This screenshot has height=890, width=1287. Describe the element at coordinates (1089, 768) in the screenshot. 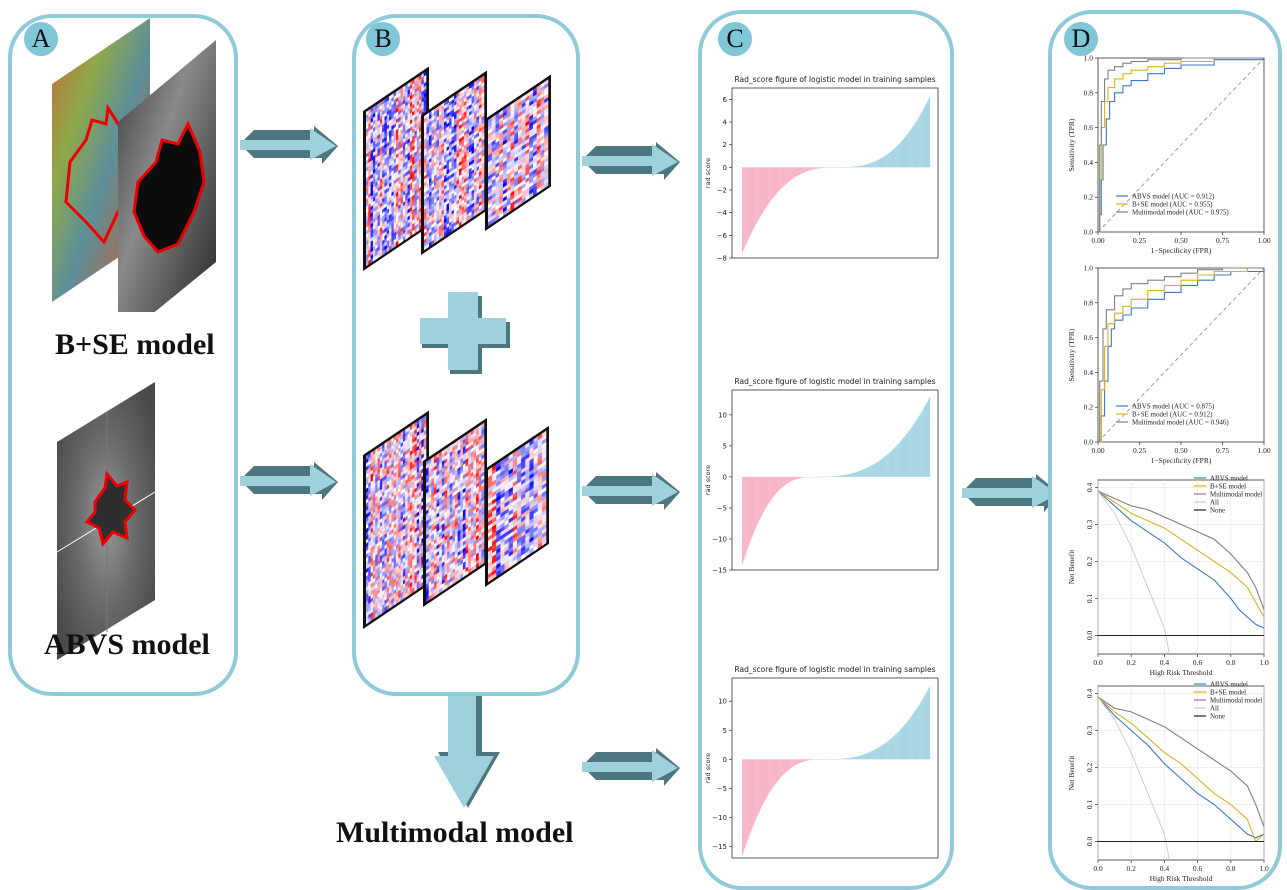

I see `d-chart-4-ytick-2: 0.2` at that location.